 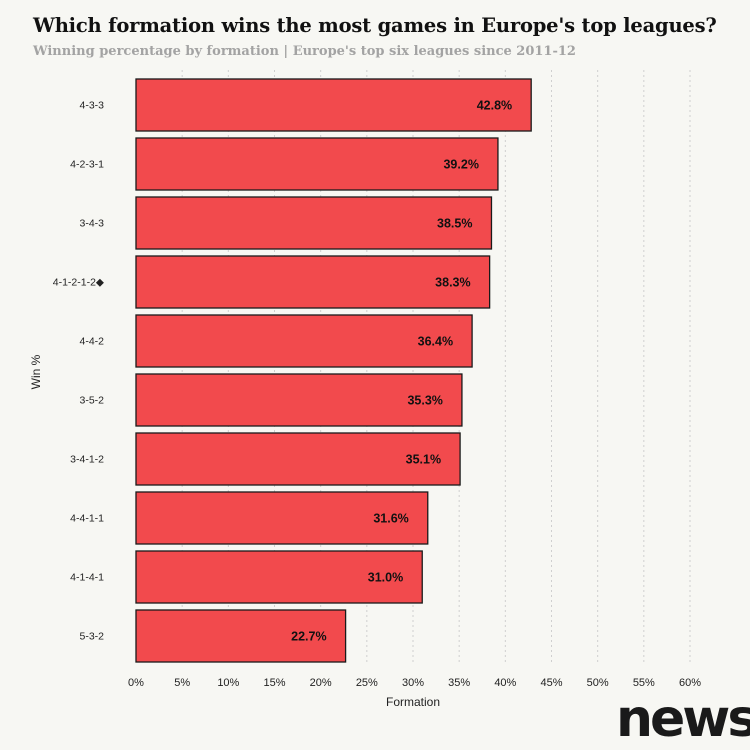 I want to click on category-label: 4-4-1-1, so click(x=87, y=519).